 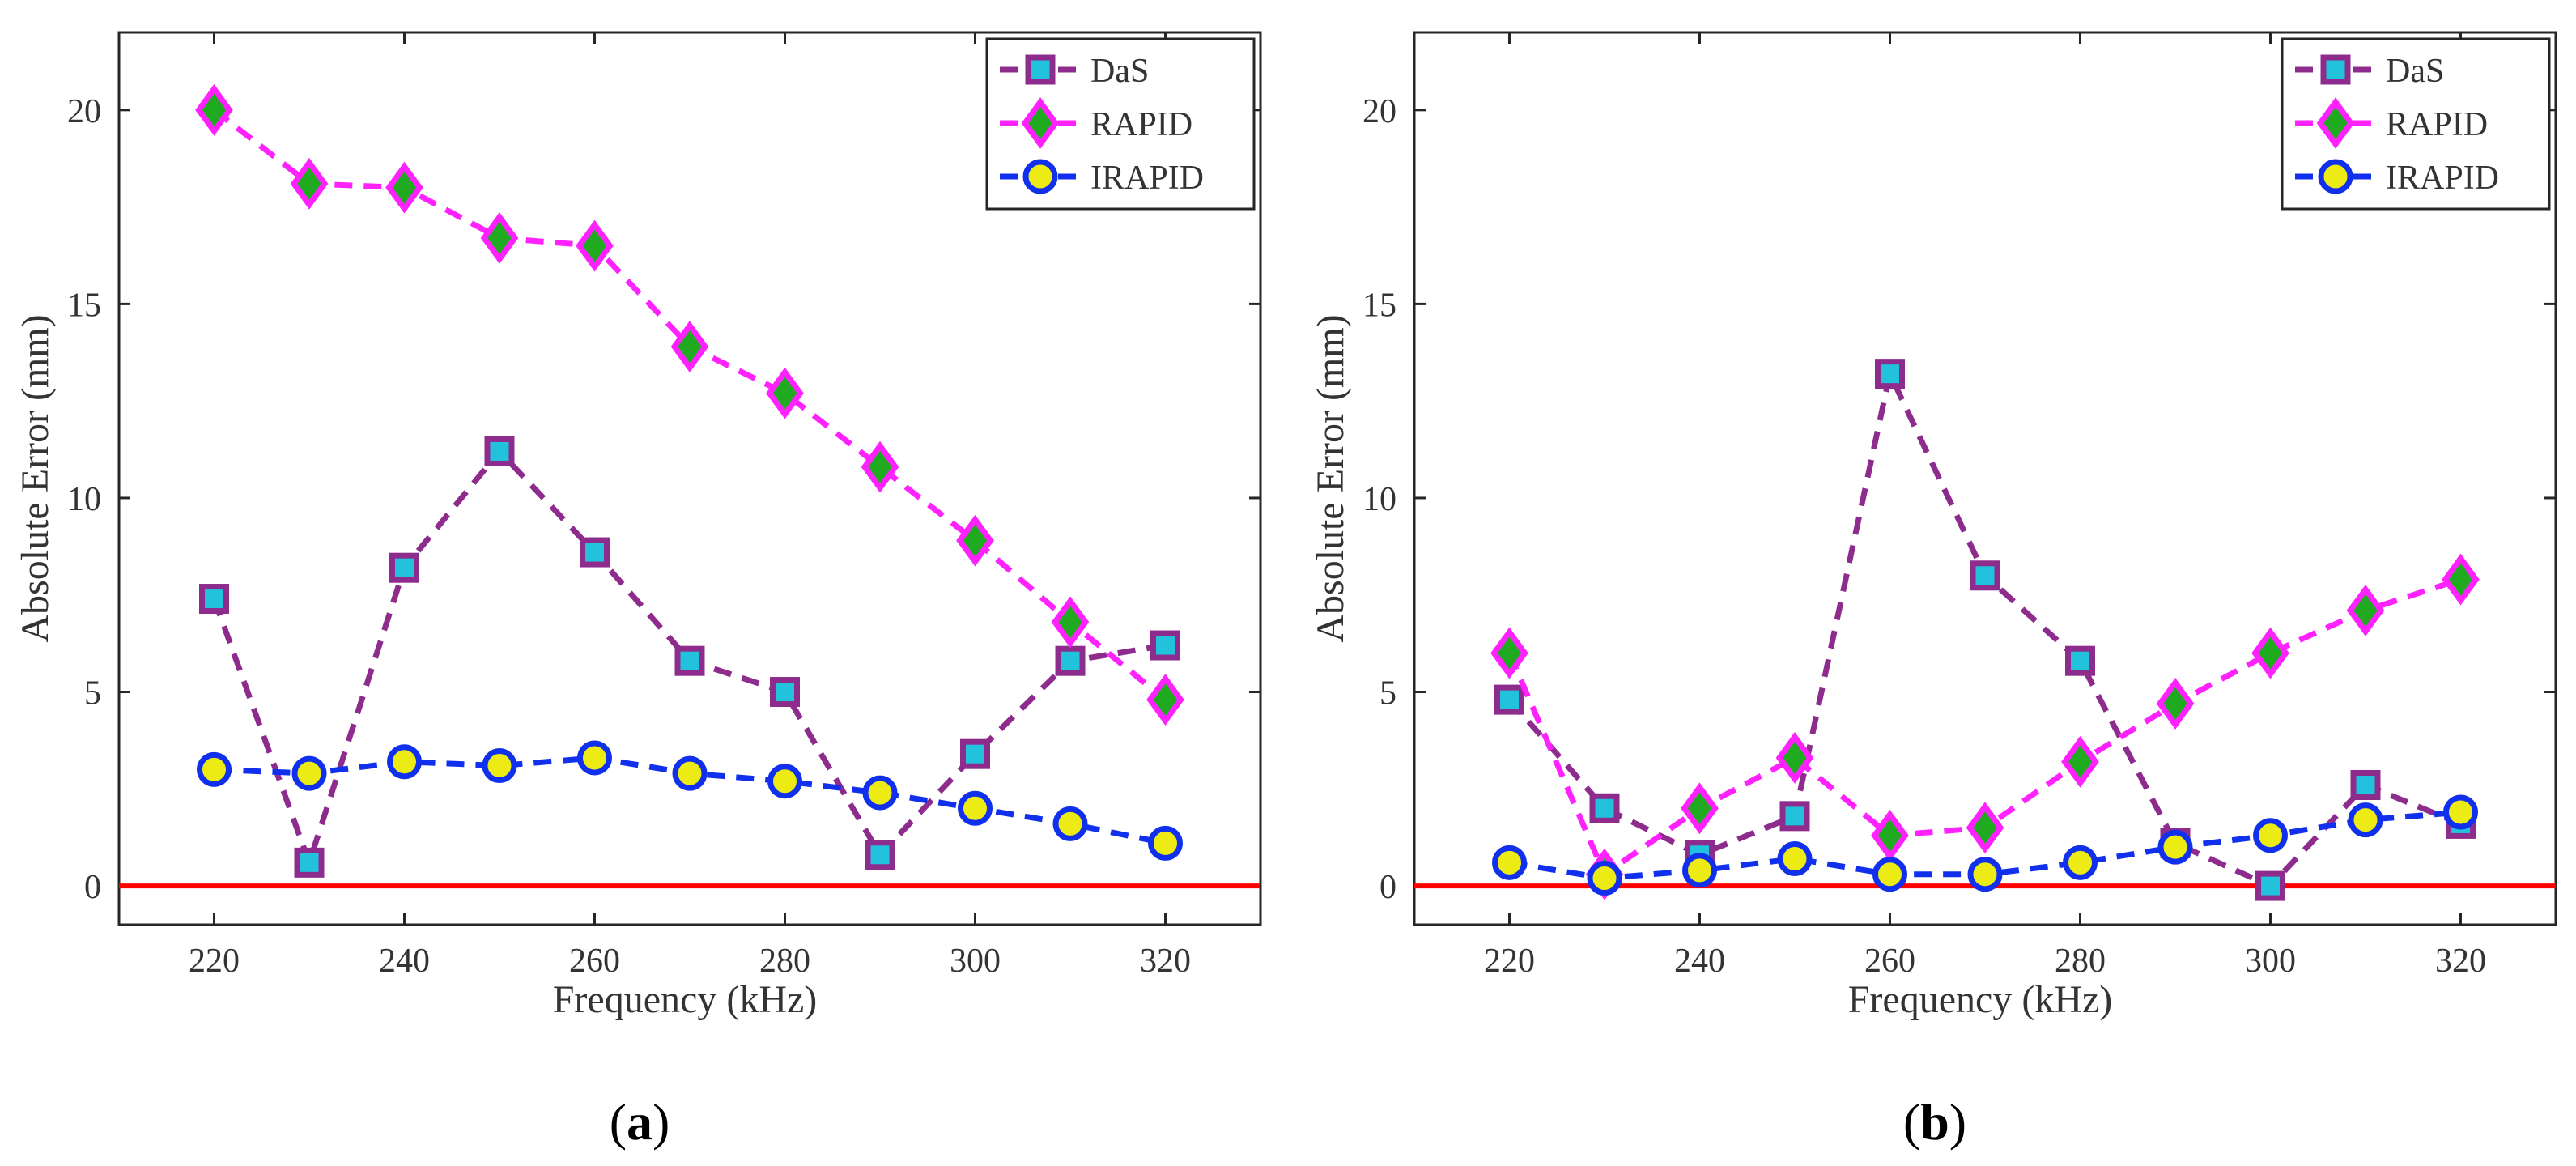 I want to click on legend-label-rapid: RAPID, so click(x=1141, y=124).